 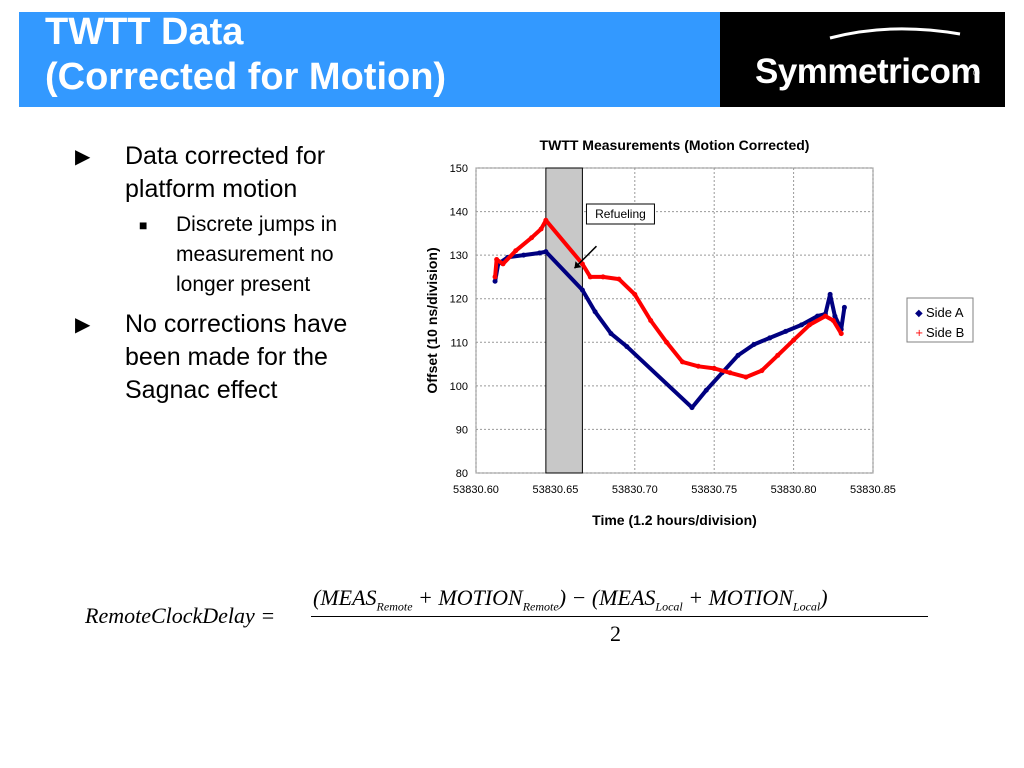 I want to click on y-tick-label: 100, so click(x=459, y=387).